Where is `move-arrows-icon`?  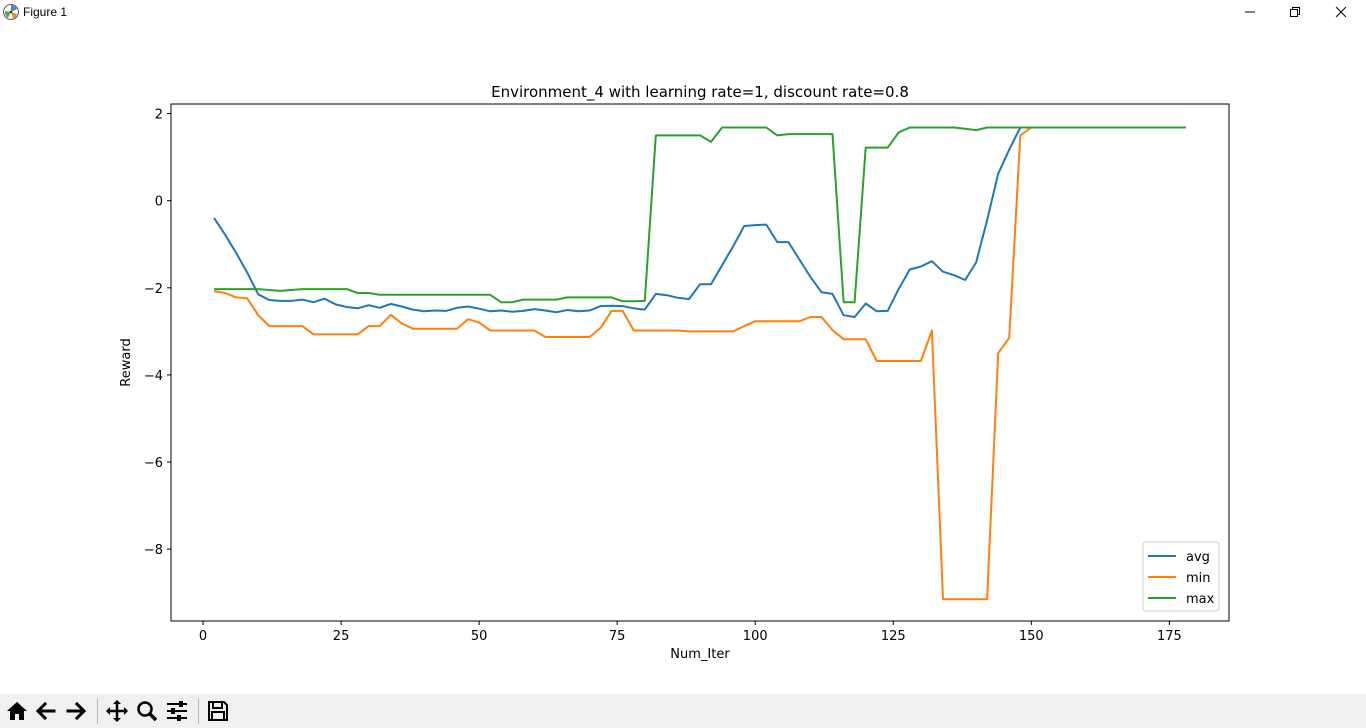 move-arrows-icon is located at coordinates (117, 711).